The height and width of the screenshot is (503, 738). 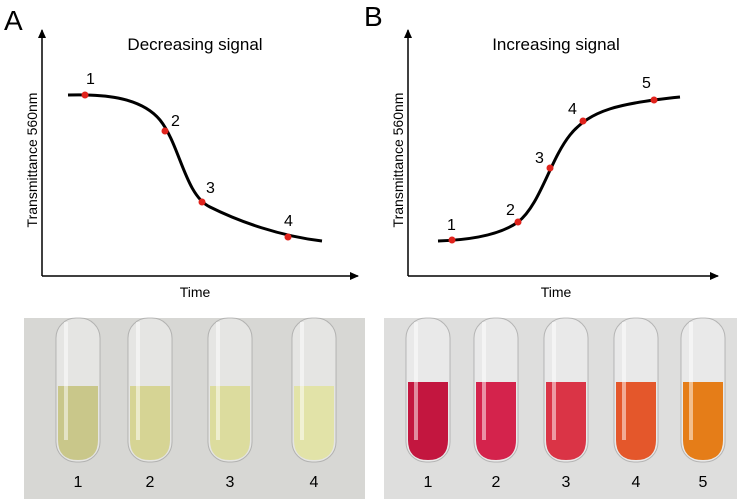 What do you see at coordinates (194, 44) in the screenshot?
I see `panel-title: Decreasing signal` at bounding box center [194, 44].